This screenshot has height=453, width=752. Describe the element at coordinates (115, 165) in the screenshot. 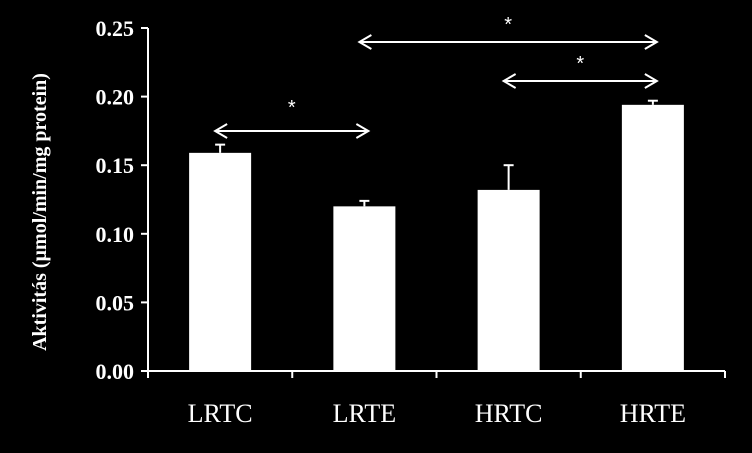

I see `y-tick-label: 0.15` at that location.